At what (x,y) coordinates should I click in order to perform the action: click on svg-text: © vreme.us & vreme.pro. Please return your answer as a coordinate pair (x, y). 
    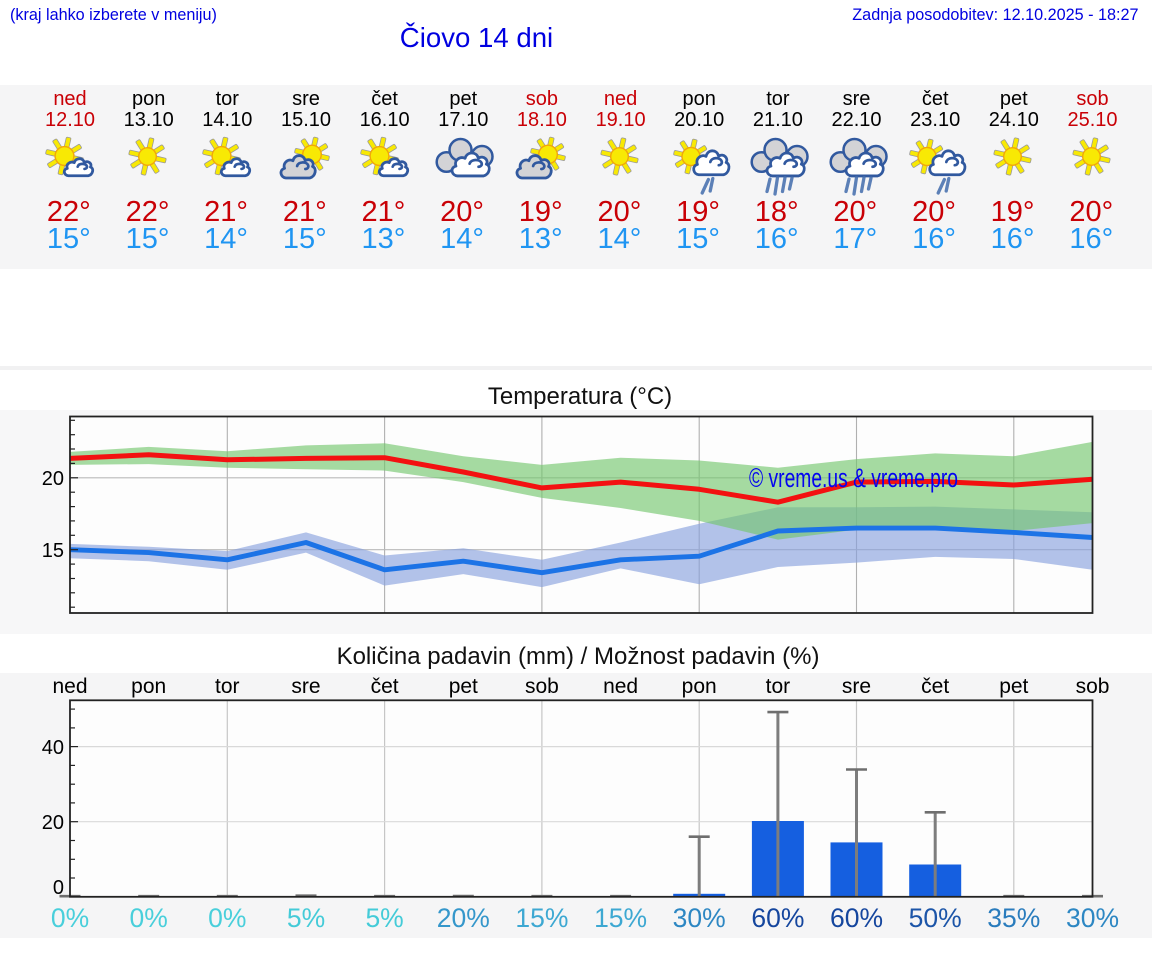
    Looking at the image, I should click on (853, 478).